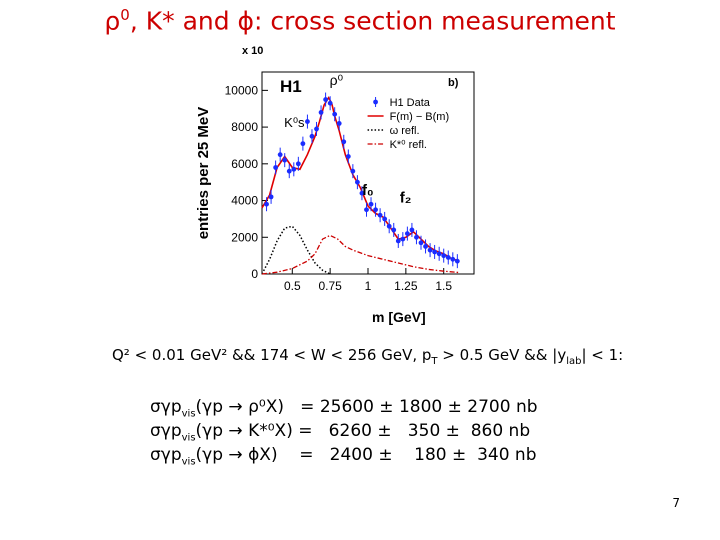 Image resolution: width=720 pixels, height=540 pixels. I want to click on x-tick-label: 0.75, so click(330, 286).